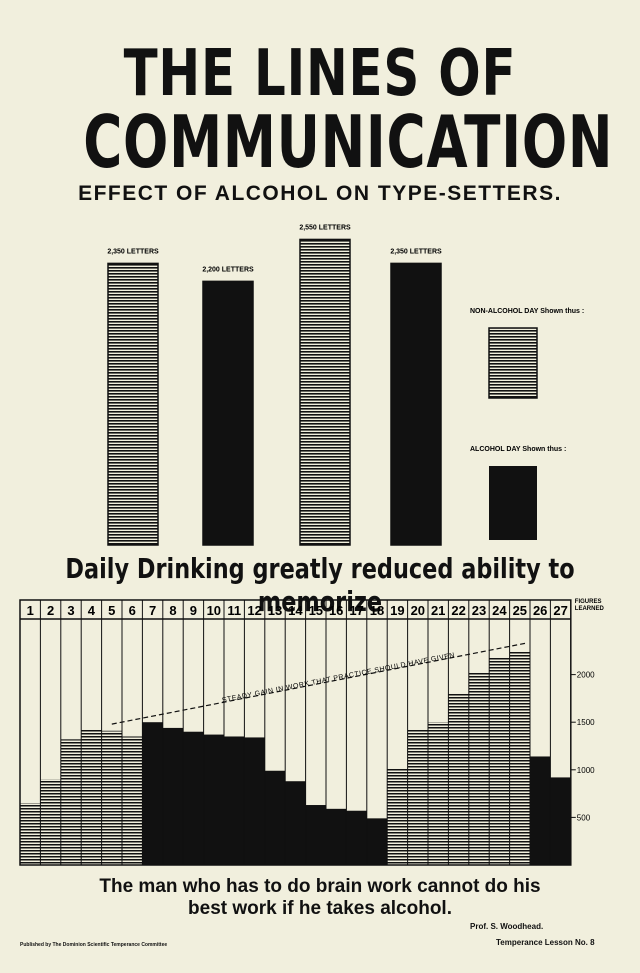 The image size is (640, 973). What do you see at coordinates (325, 227) in the screenshot?
I see `letters-bar-label: 2,550 LETTERS` at bounding box center [325, 227].